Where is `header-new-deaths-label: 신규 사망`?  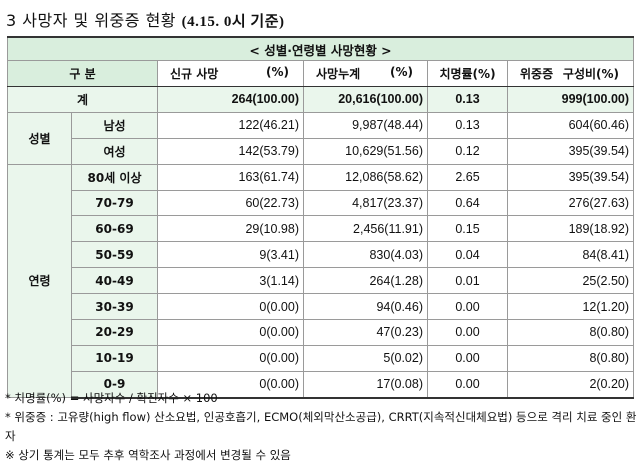
header-new-deaths-label: 신규 사망 is located at coordinates (194, 74).